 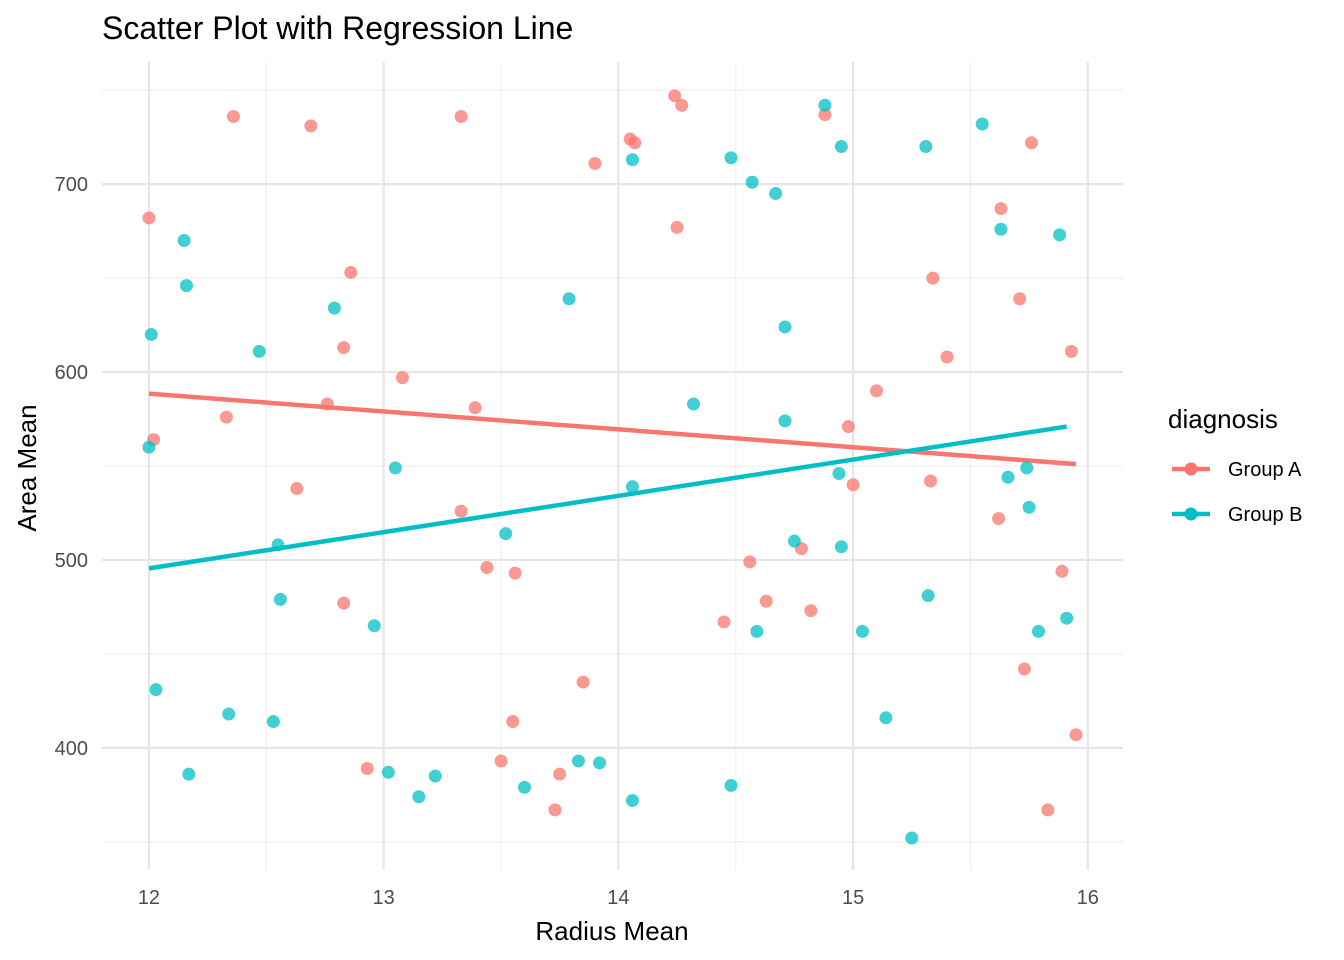 I want to click on legend-item-group-b: Group B, so click(x=1237, y=515).